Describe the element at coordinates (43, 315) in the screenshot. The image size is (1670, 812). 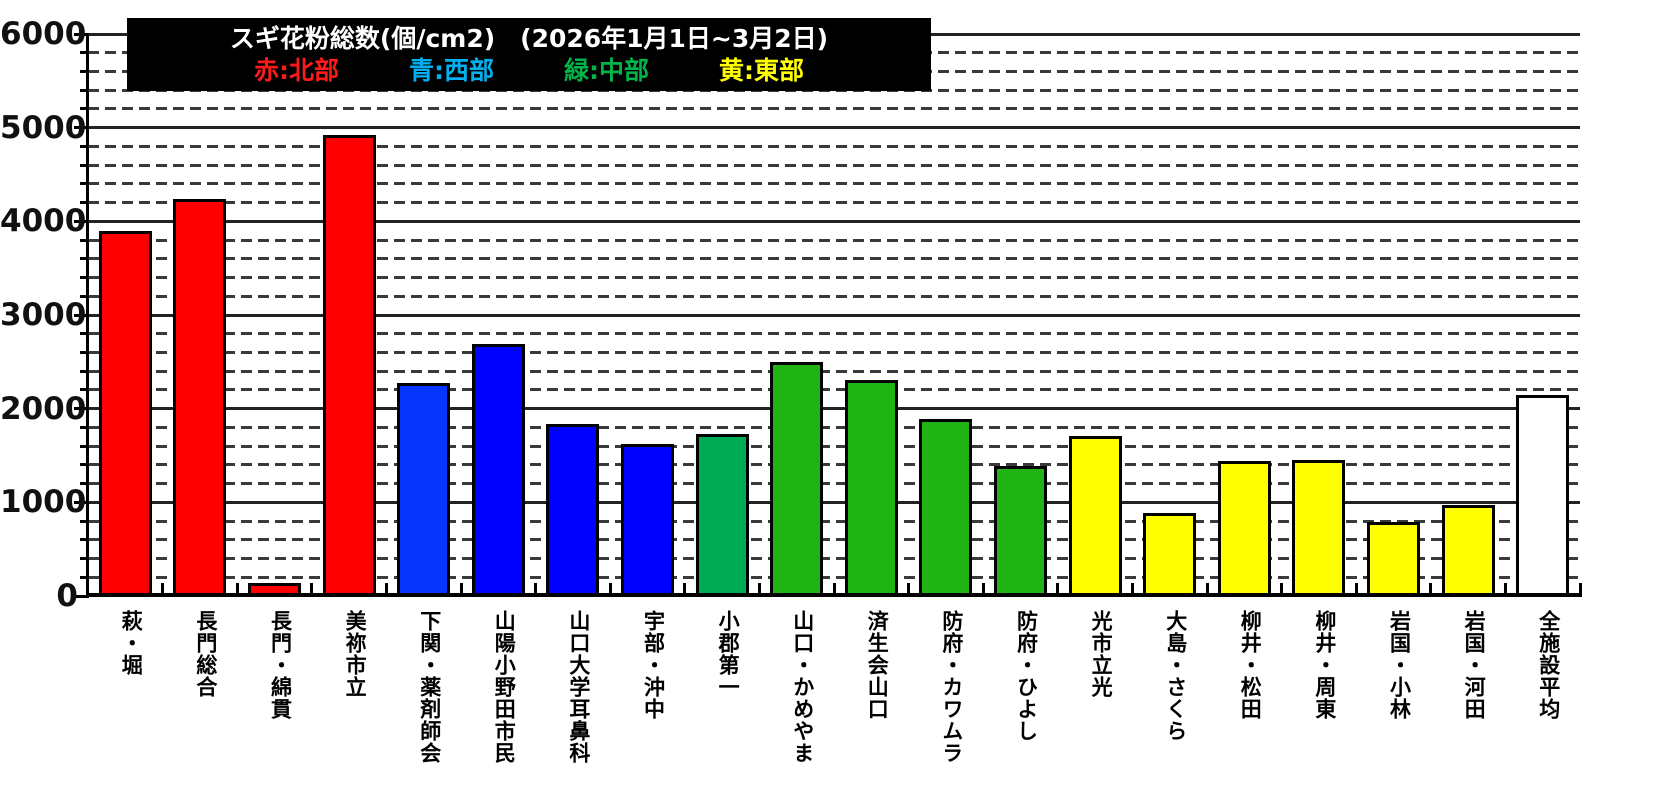
I see `y-label-3000: 3000` at that location.